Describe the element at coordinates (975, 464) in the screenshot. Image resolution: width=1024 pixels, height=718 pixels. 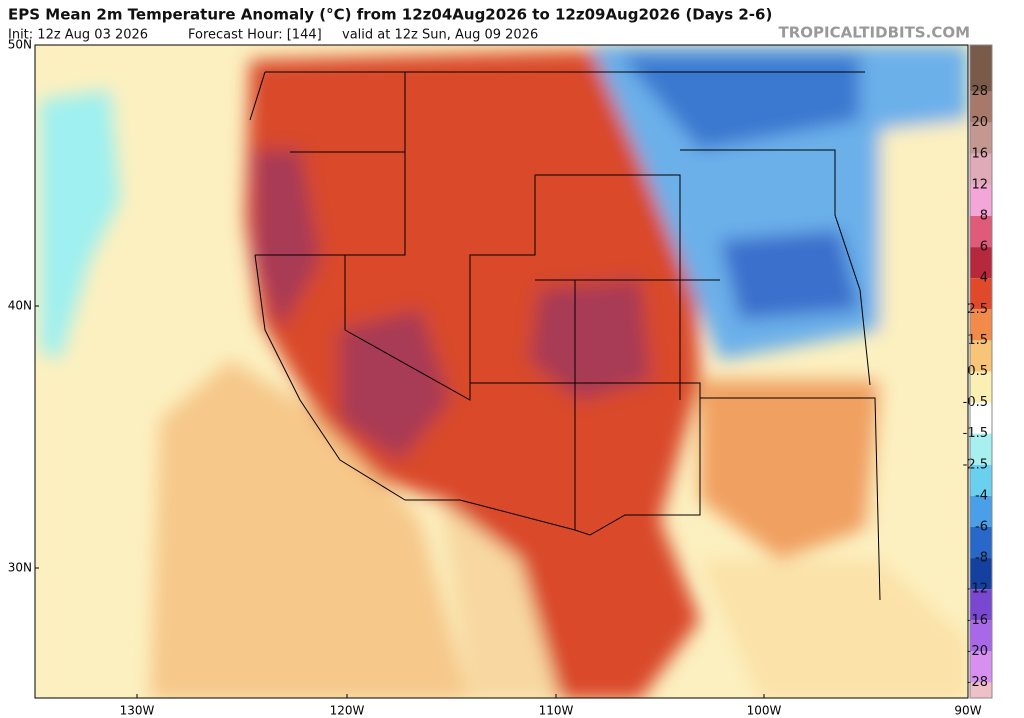
I see `colorbar-label: -2.5` at that location.